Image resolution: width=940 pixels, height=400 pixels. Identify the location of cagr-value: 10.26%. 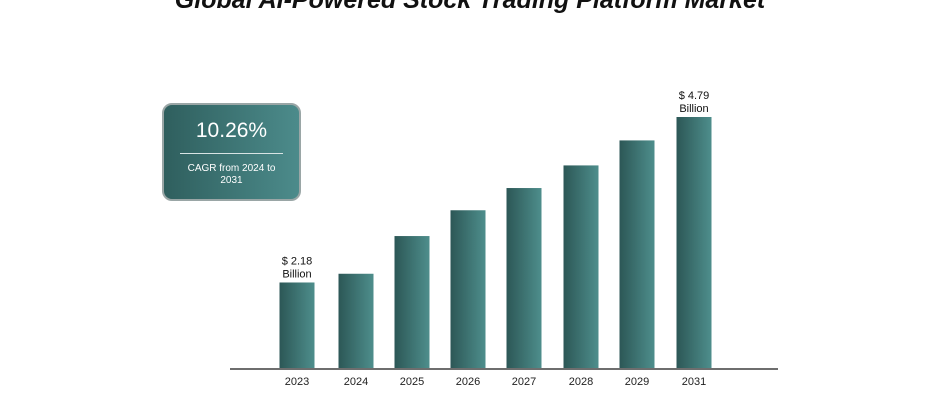
(231, 130).